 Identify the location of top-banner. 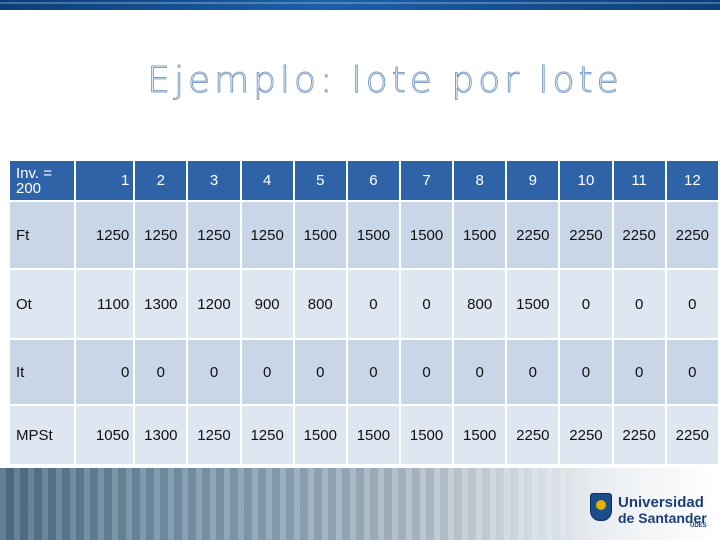
(360, 5).